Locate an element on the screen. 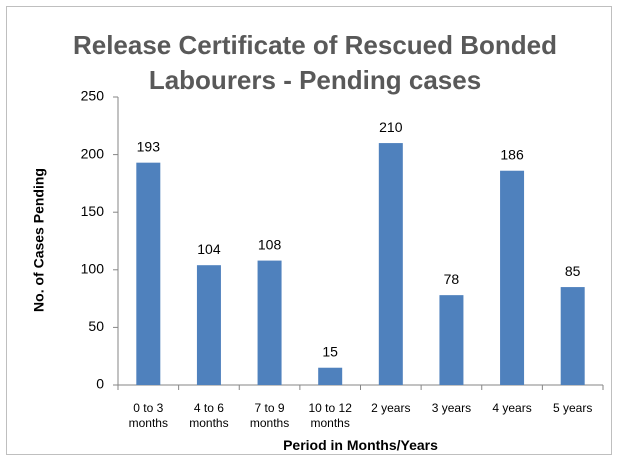 The height and width of the screenshot is (463, 620). data-label: 78 is located at coordinates (452, 279).